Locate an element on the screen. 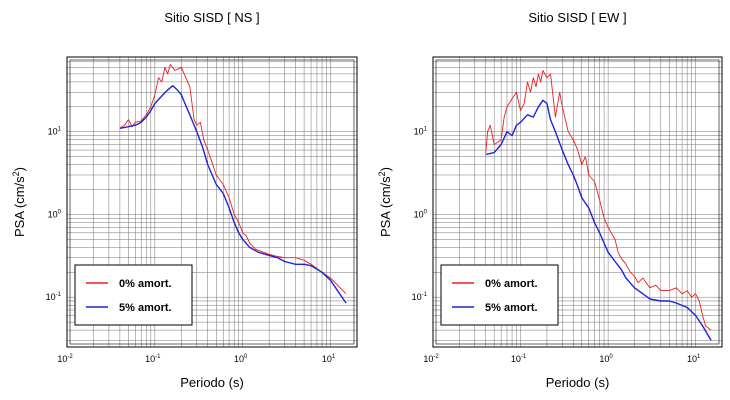  chart-title: Sitio SISD [ NS ] is located at coordinates (211, 17).